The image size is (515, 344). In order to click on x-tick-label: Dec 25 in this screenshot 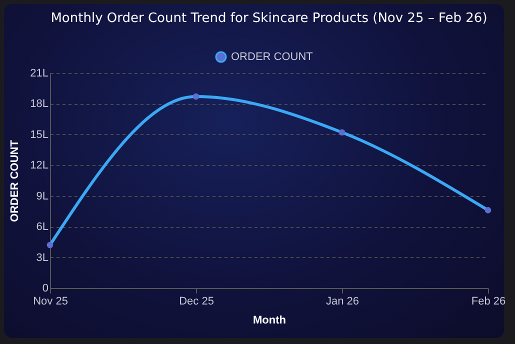, I will do `click(196, 302)`.